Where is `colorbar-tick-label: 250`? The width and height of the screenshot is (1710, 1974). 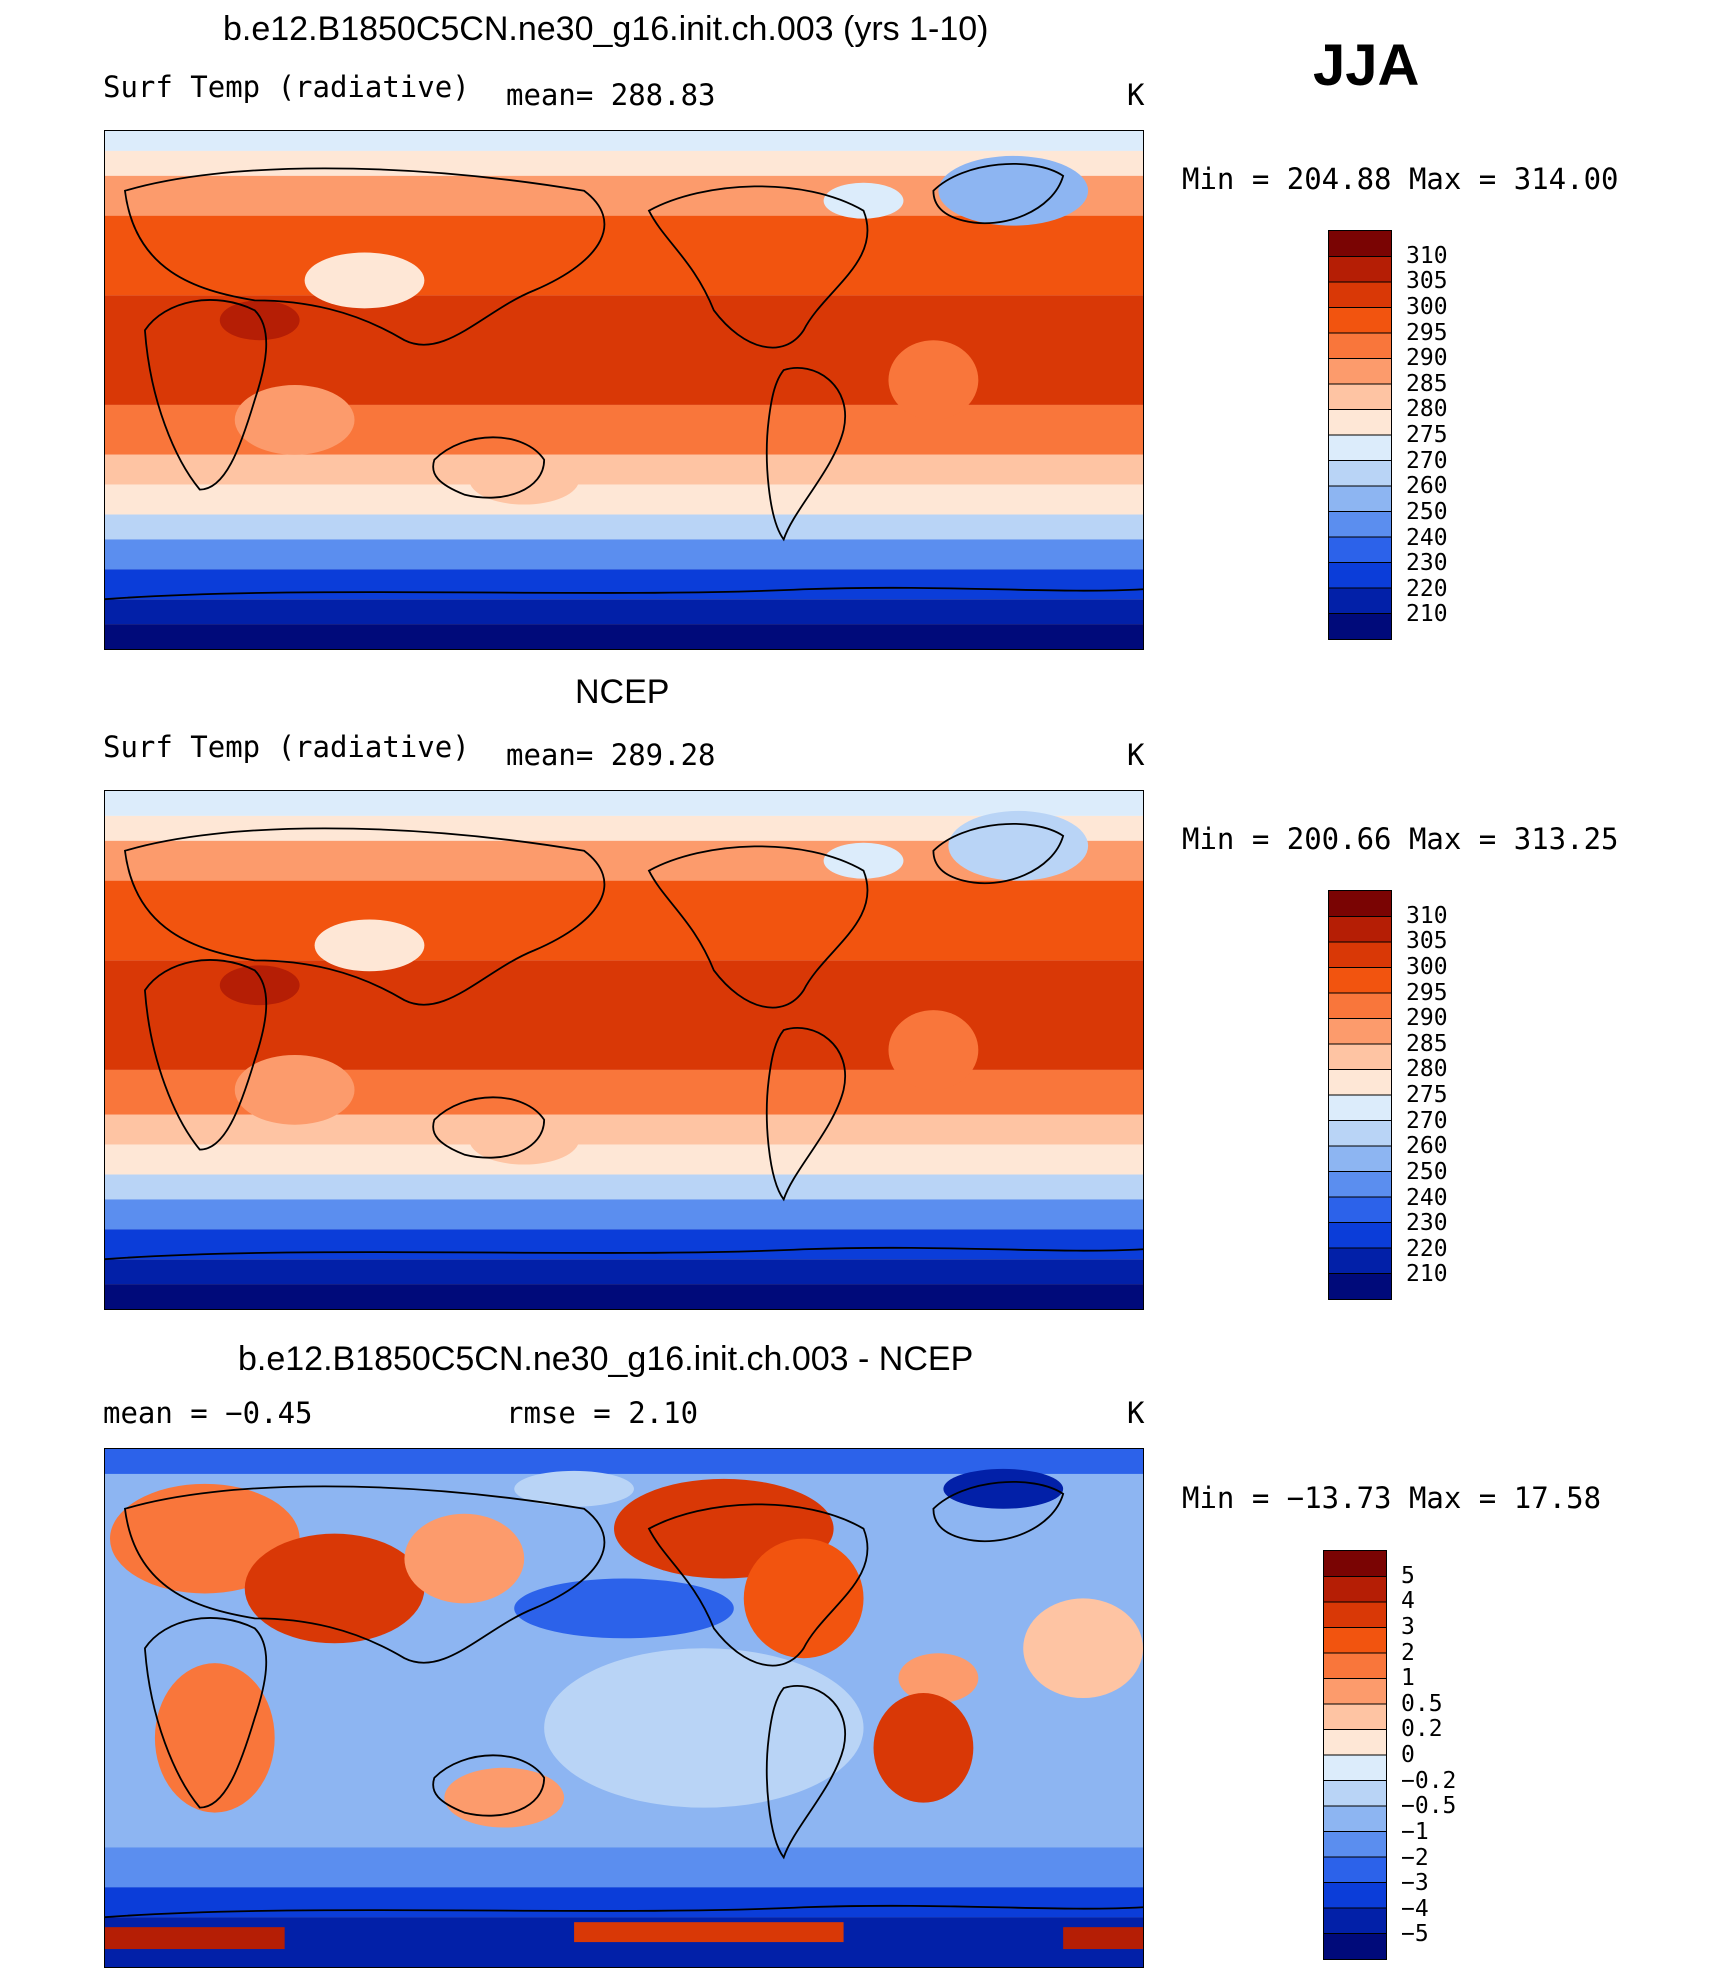 colorbar-tick-label: 250 is located at coordinates (1427, 1171).